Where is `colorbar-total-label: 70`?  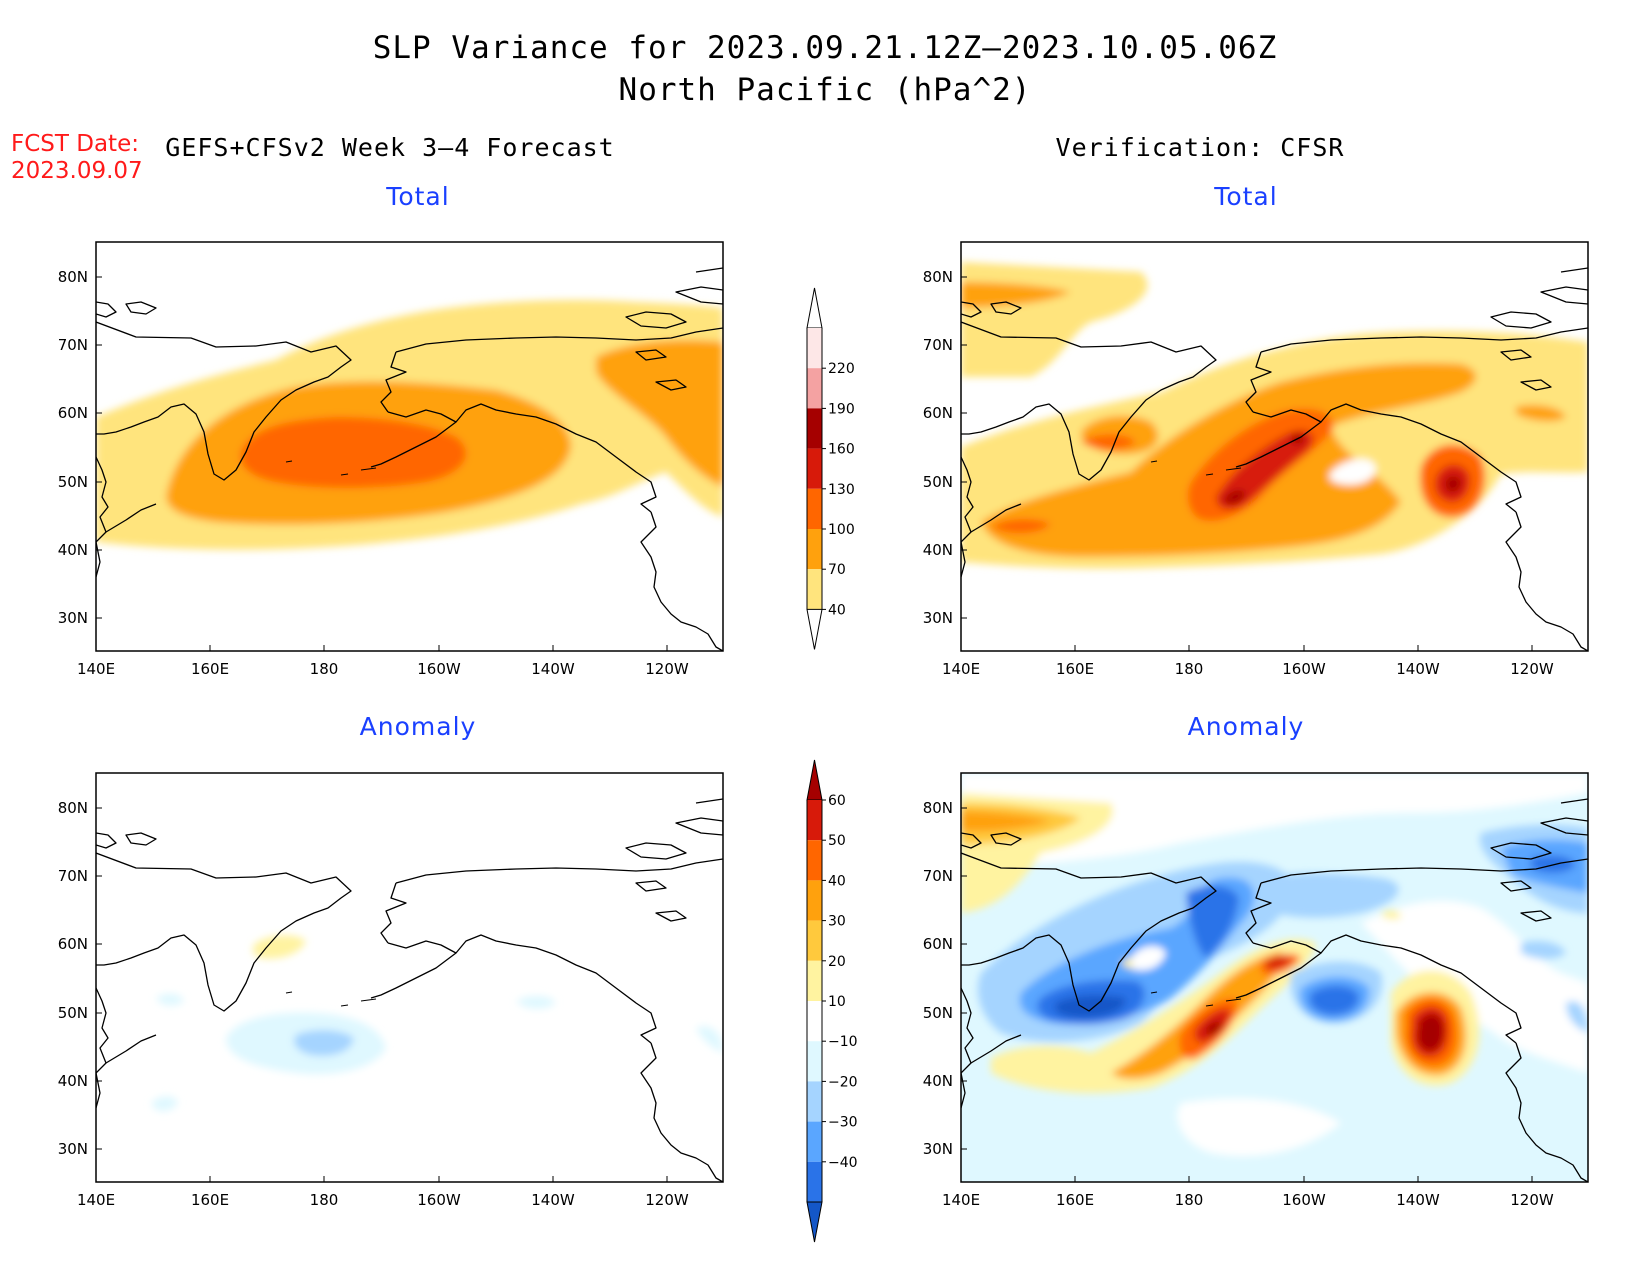
colorbar-total-label: 70 is located at coordinates (837, 570).